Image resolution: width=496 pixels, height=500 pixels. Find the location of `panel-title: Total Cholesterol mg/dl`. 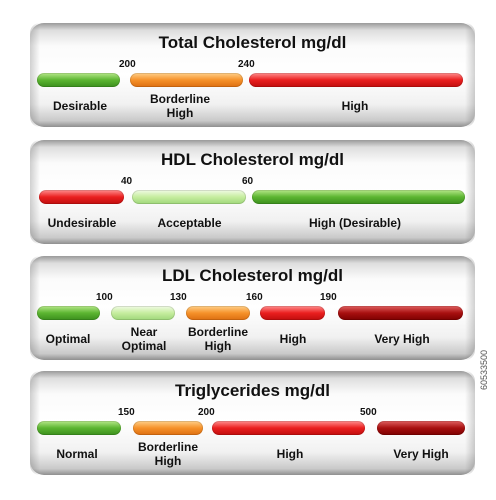

panel-title: Total Cholesterol mg/dl is located at coordinates (252, 42).